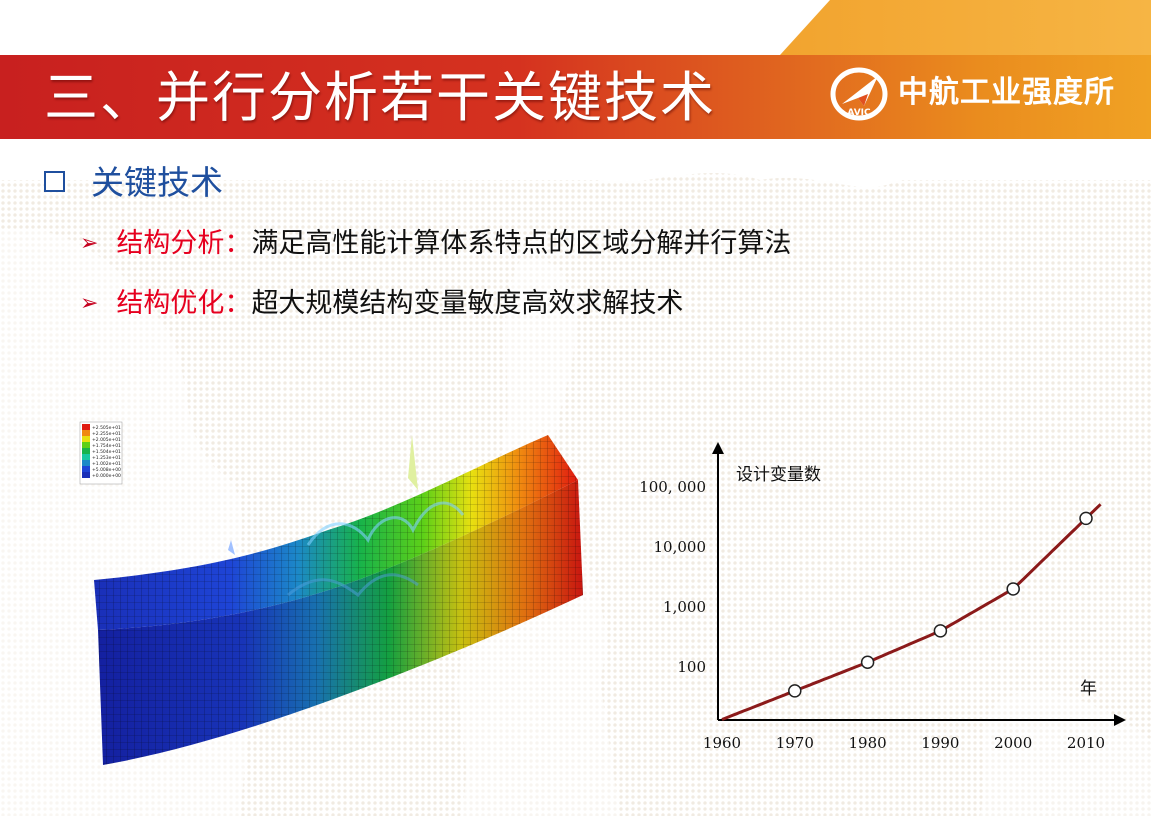 This screenshot has height=816, width=1151. I want to click on avic-logo: AVIC 中航工业强度所, so click(983, 93).